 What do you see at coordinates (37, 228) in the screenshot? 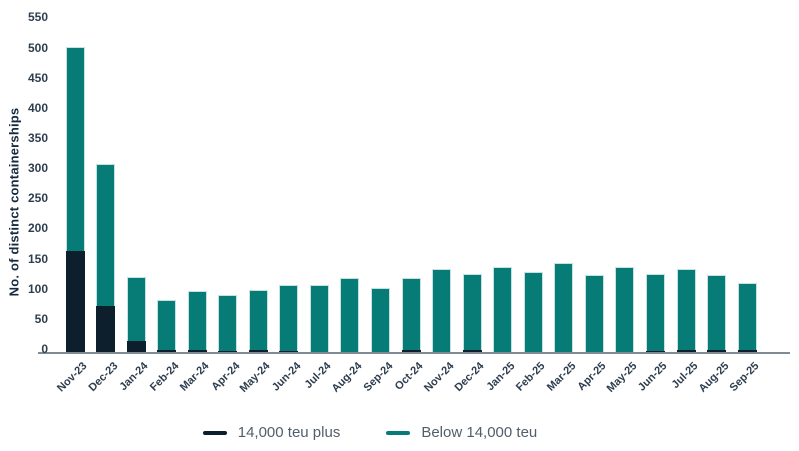
I see `y-tick-200: 200` at bounding box center [37, 228].